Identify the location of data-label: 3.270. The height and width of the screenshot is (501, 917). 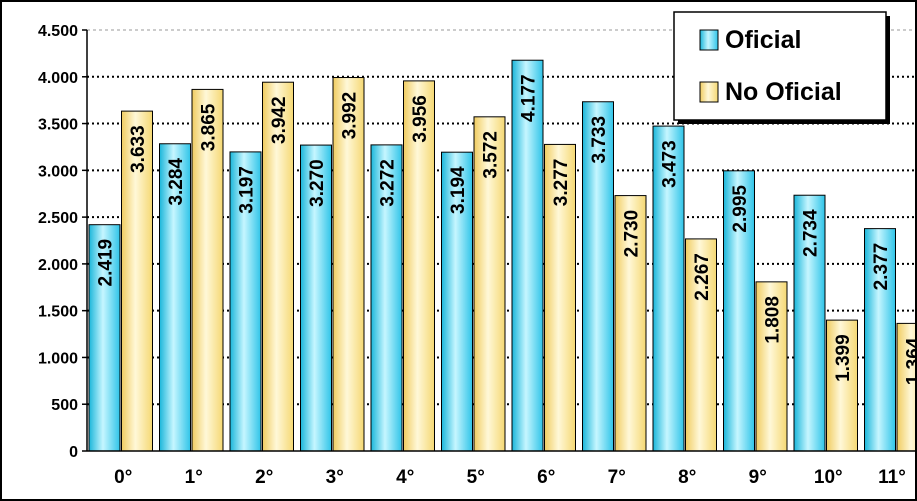
(317, 183).